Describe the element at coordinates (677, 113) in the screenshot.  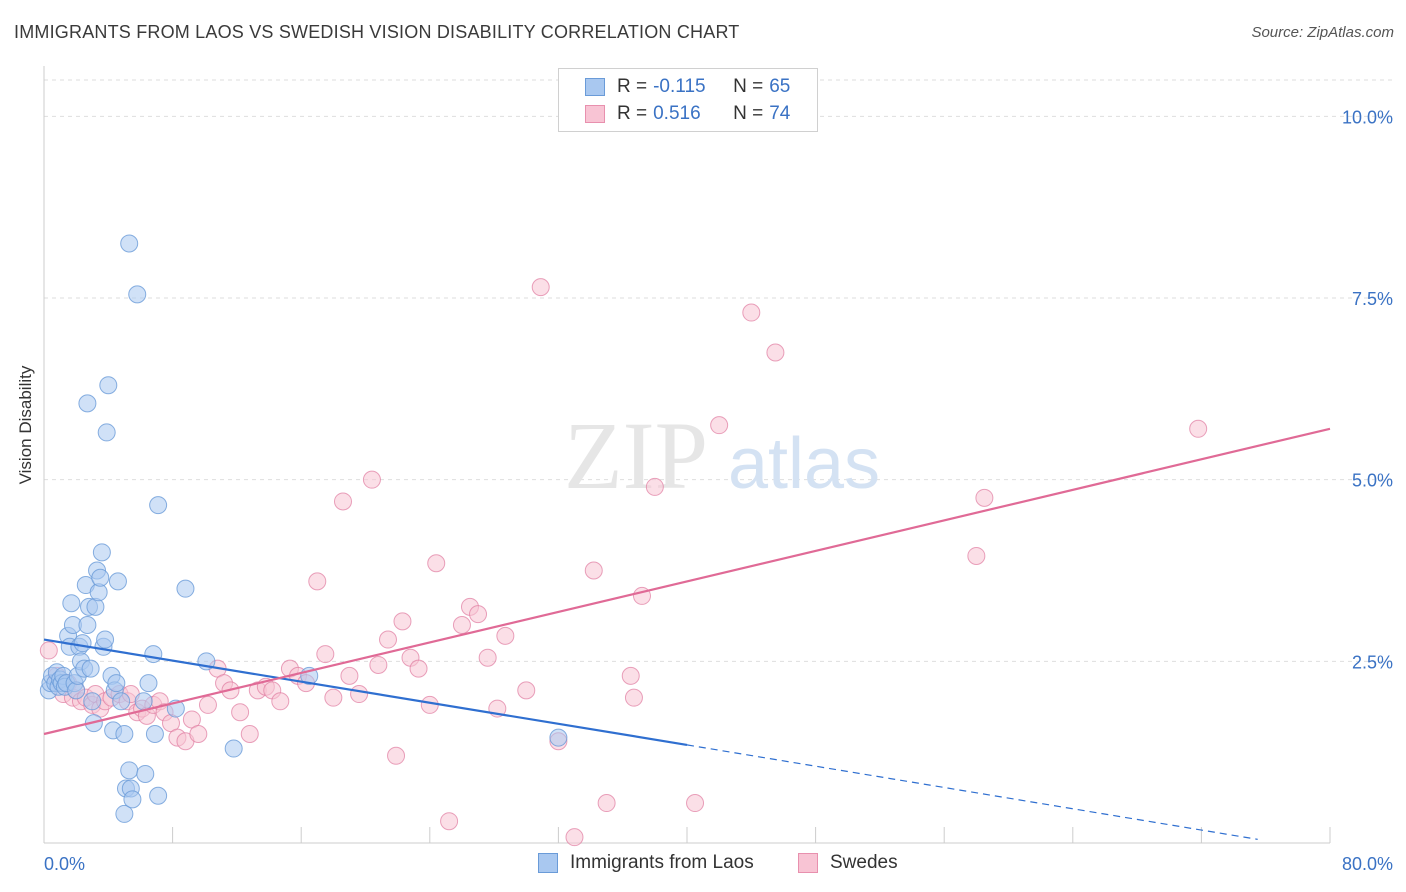
I see `legend-r-value: 0.516` at that location.